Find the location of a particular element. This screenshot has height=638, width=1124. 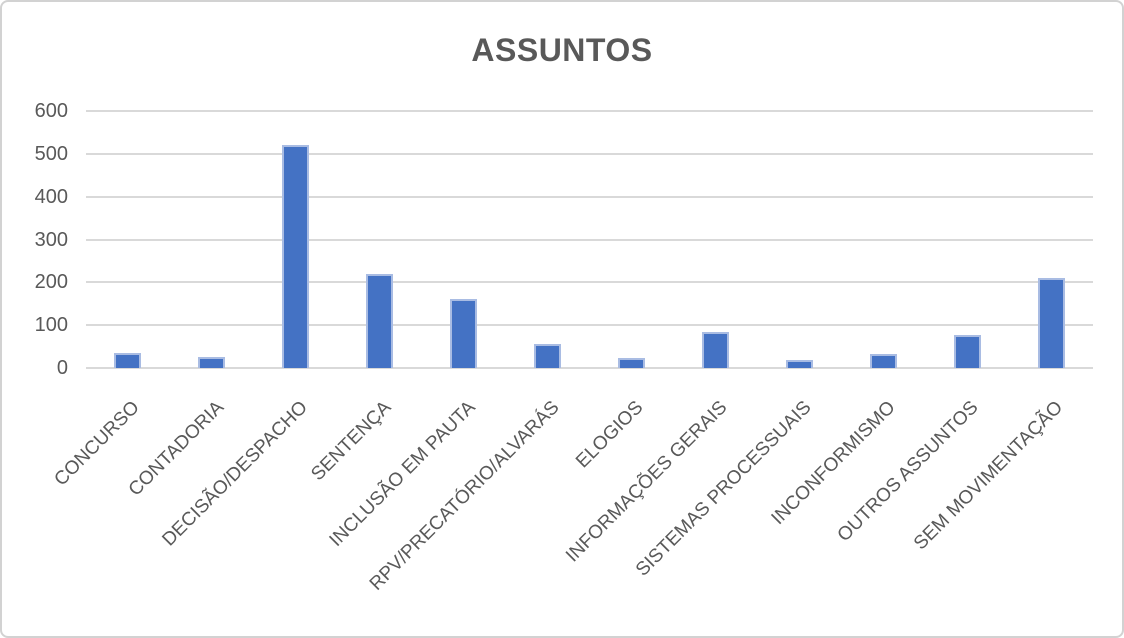

y-axis-tick-label: 300 is located at coordinates (51, 239).